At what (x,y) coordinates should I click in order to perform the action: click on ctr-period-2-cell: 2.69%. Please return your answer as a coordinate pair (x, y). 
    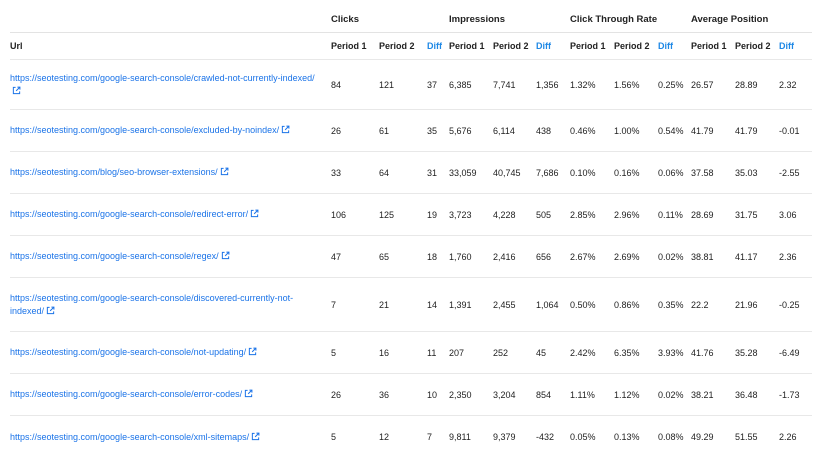
    Looking at the image, I should click on (627, 256).